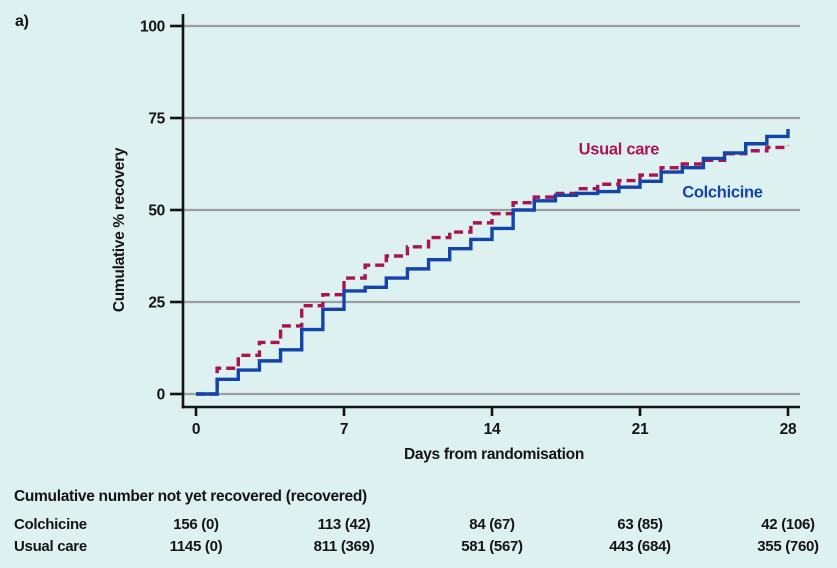 Image resolution: width=837 pixels, height=568 pixels. I want to click on risk-count: 156 (0), so click(196, 524).